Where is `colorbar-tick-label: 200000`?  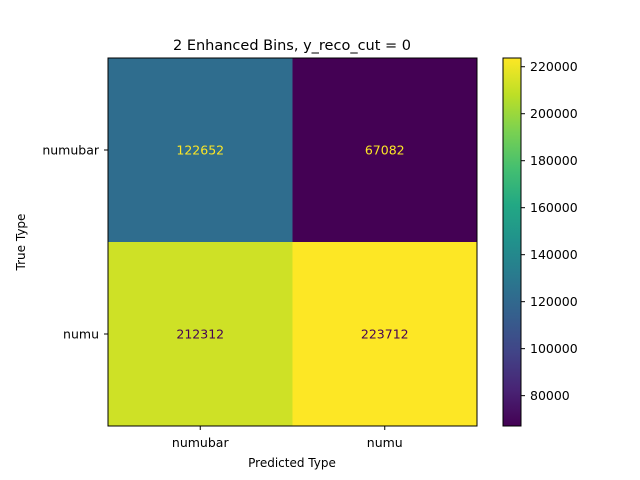
colorbar-tick-label: 200000 is located at coordinates (554, 113).